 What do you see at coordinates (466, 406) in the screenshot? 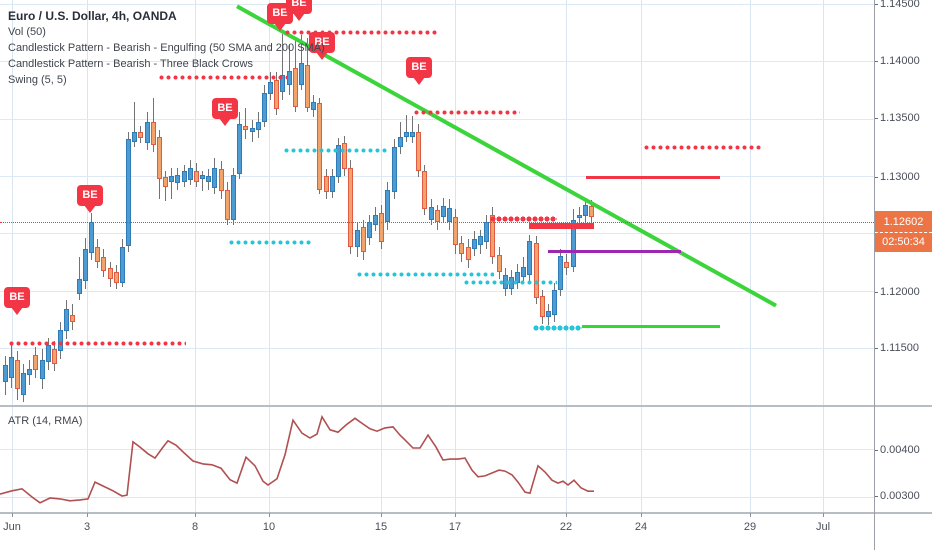
I see `pane-separator` at bounding box center [466, 406].